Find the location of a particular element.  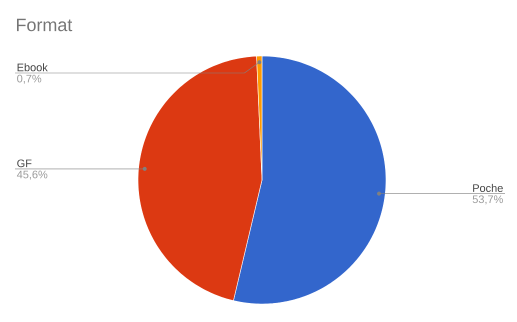

data-label: 0,7% is located at coordinates (29, 79).